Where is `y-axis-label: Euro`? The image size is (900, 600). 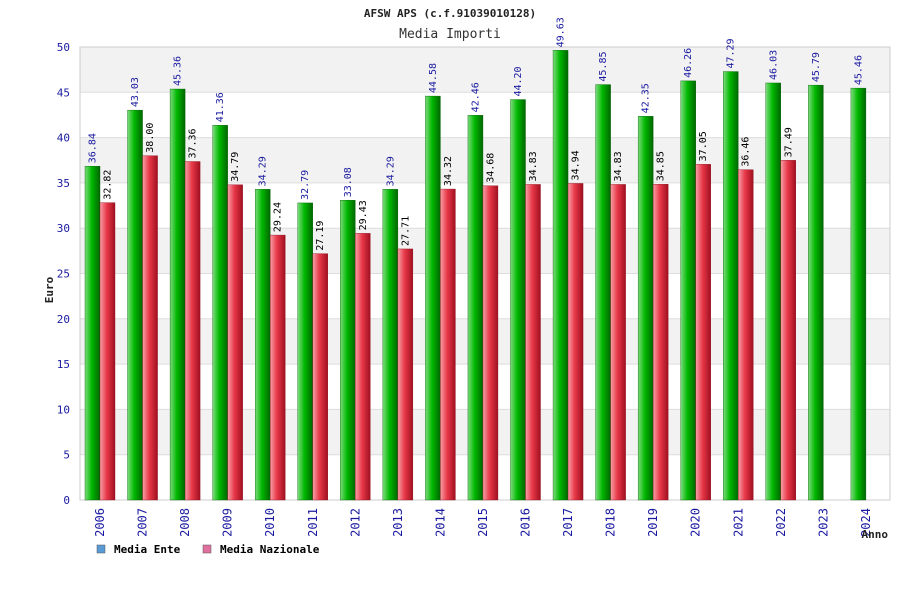
y-axis-label: Euro is located at coordinates (49, 289).